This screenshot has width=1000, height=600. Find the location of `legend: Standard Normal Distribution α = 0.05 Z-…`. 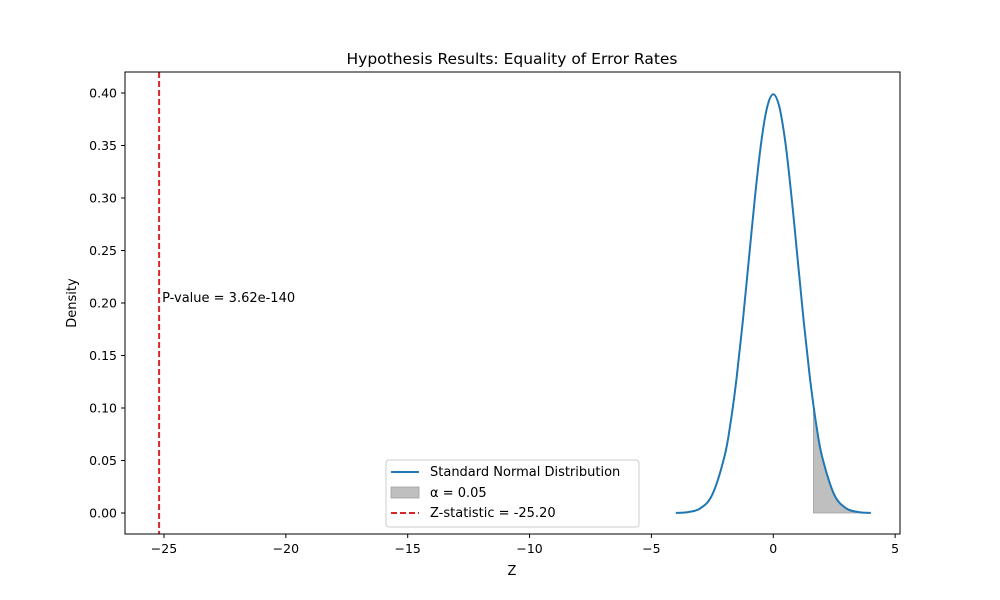

legend: Standard Normal Distribution α = 0.05 Z-… is located at coordinates (512, 493).